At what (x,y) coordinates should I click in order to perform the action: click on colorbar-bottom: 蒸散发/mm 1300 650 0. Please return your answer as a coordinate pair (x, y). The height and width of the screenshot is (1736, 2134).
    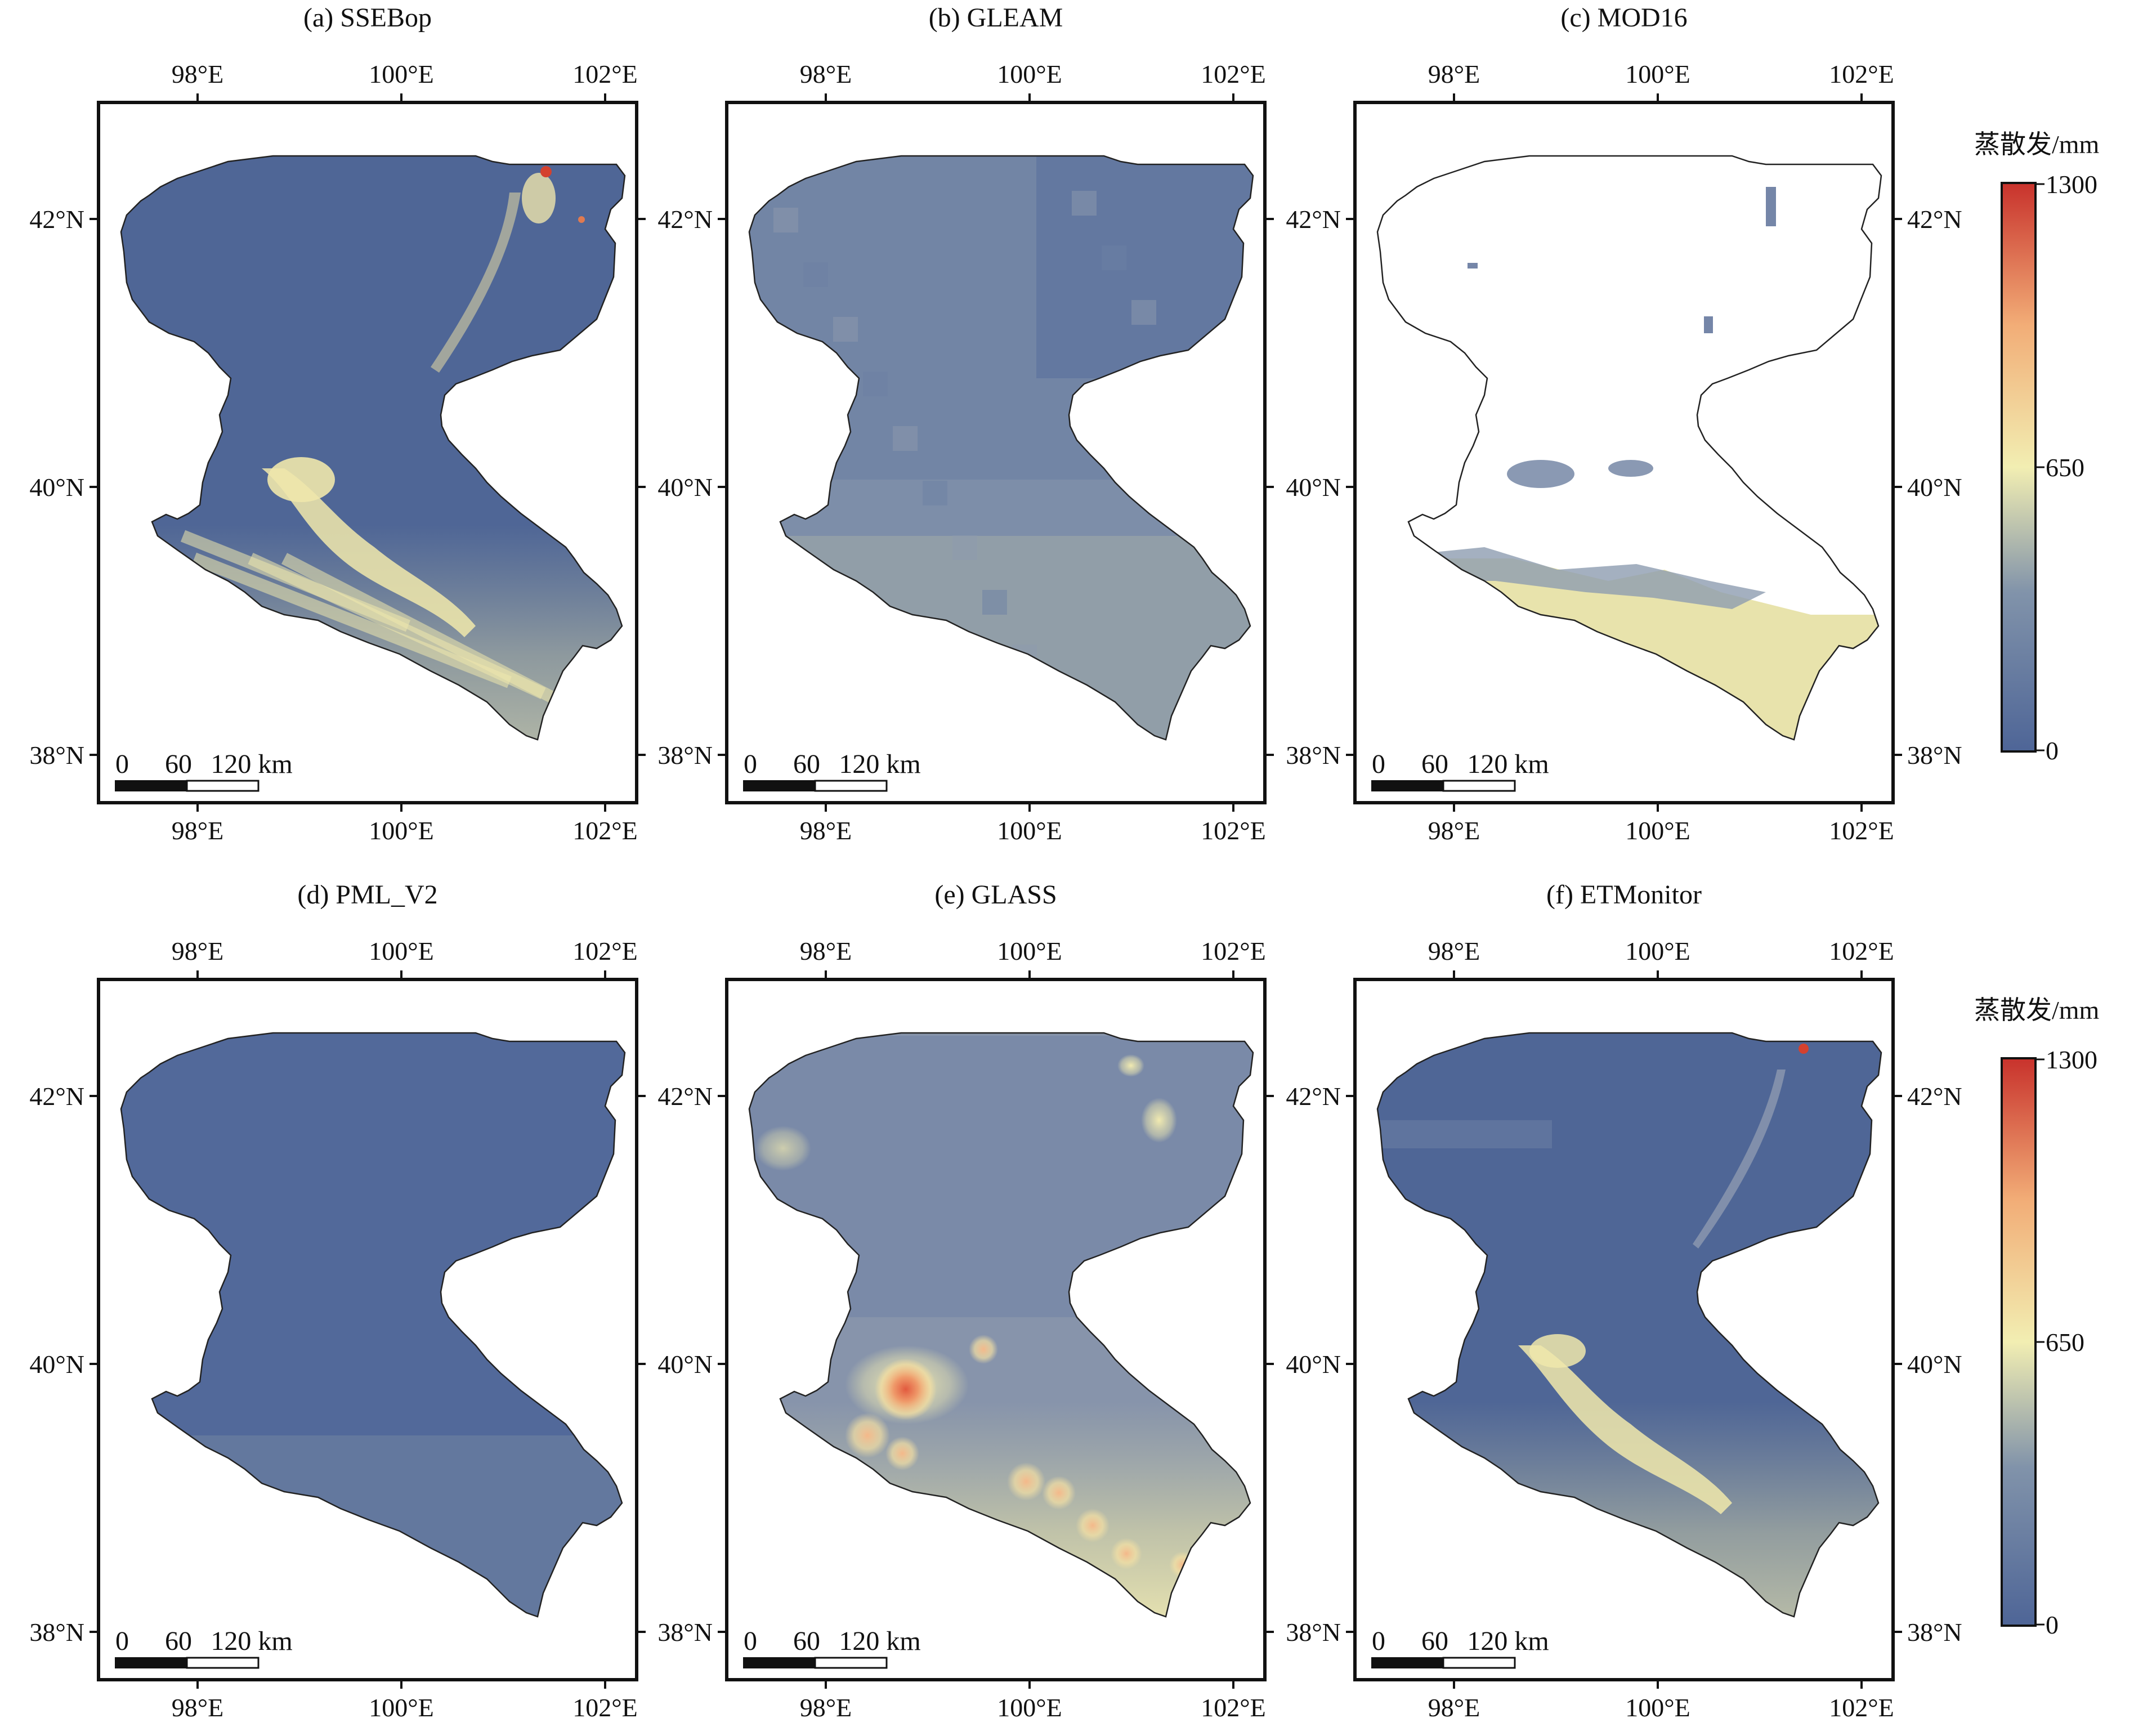
    Looking at the image, I should click on (2037, 1317).